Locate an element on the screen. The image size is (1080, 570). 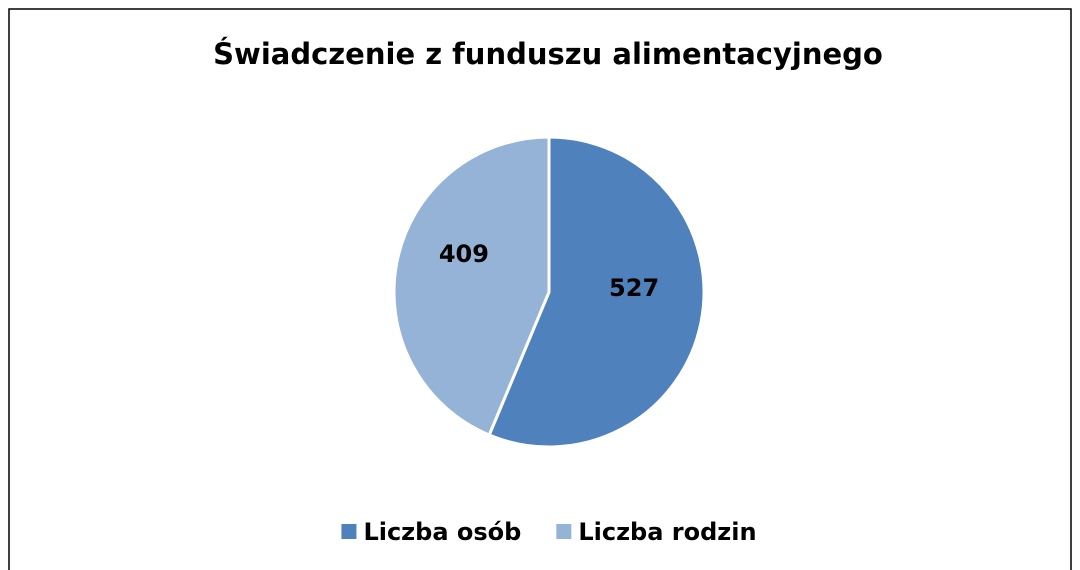
data-label: 527 is located at coordinates (634, 288).